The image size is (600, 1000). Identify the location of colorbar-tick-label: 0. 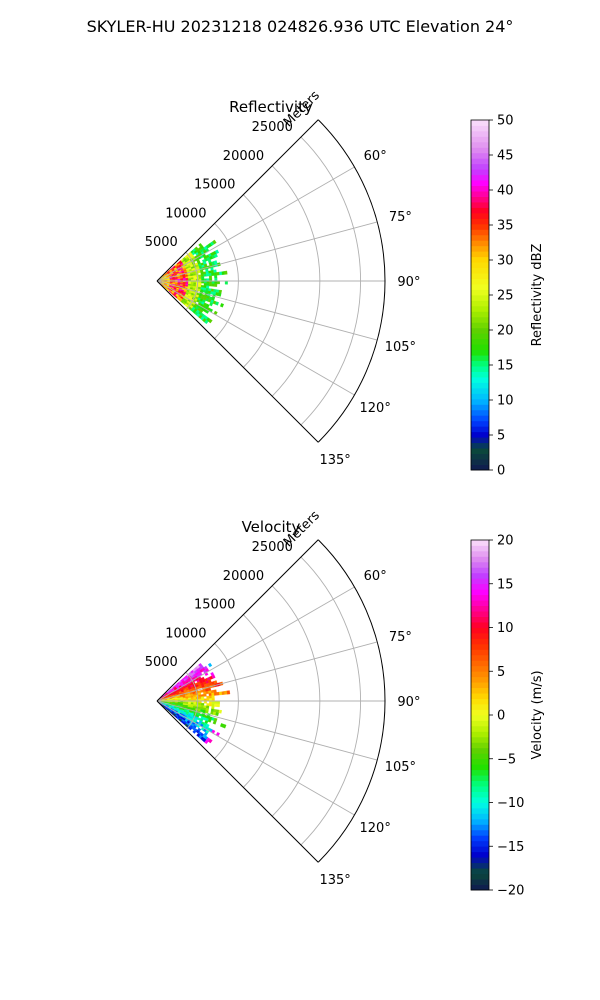
(501, 716).